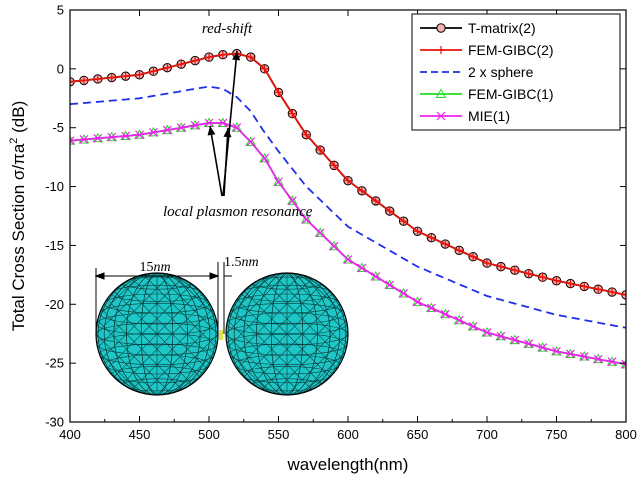 The width and height of the screenshot is (641, 478). Describe the element at coordinates (227, 162) in the screenshot. I see `arrow-plasmon-right` at that location.